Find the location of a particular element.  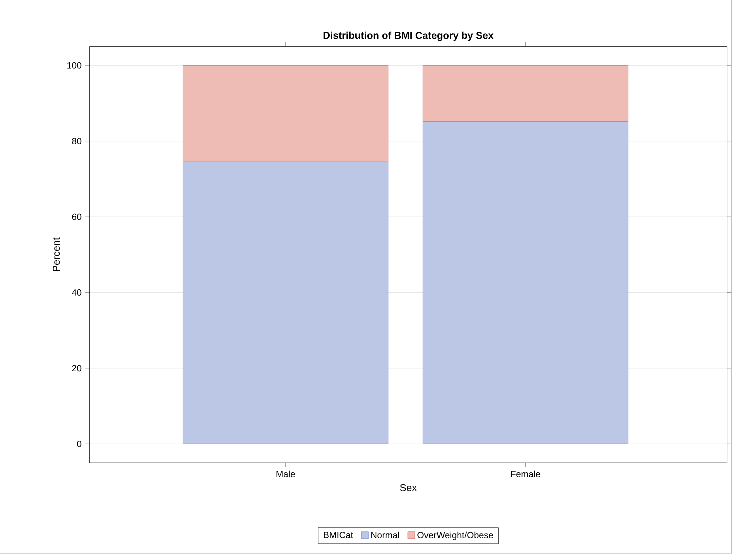

y-axis-title: Percent is located at coordinates (56, 255).